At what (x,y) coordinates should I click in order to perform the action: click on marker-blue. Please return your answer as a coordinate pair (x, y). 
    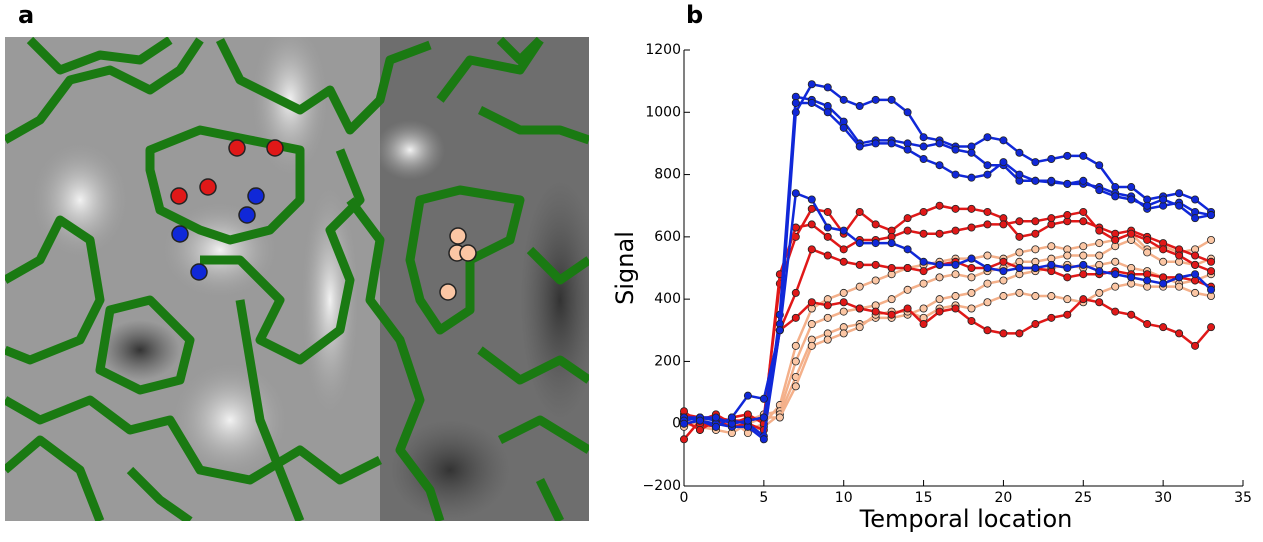
    Looking at the image, I should click on (256, 196).